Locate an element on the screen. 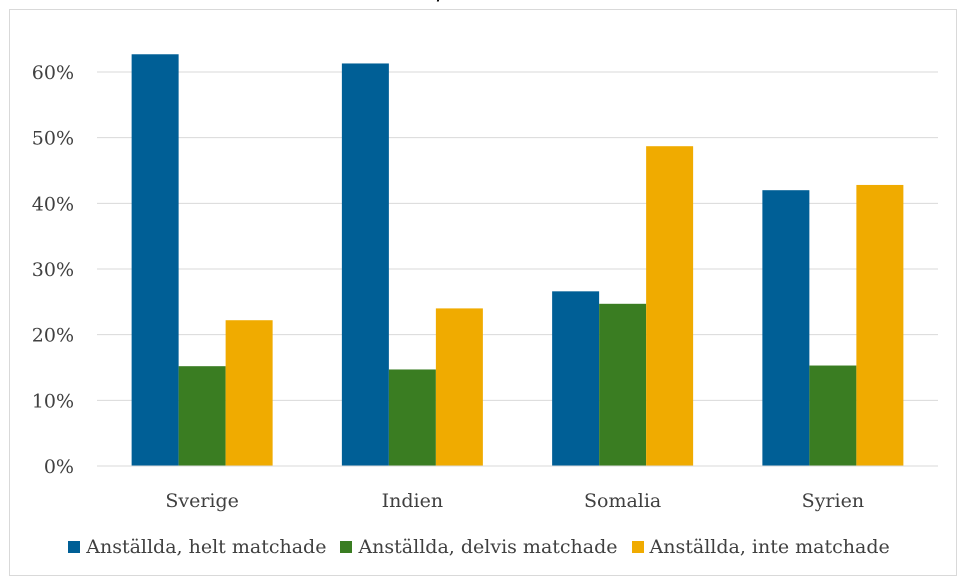 The width and height of the screenshot is (958, 577). x-tick-label: Syrien is located at coordinates (833, 501).